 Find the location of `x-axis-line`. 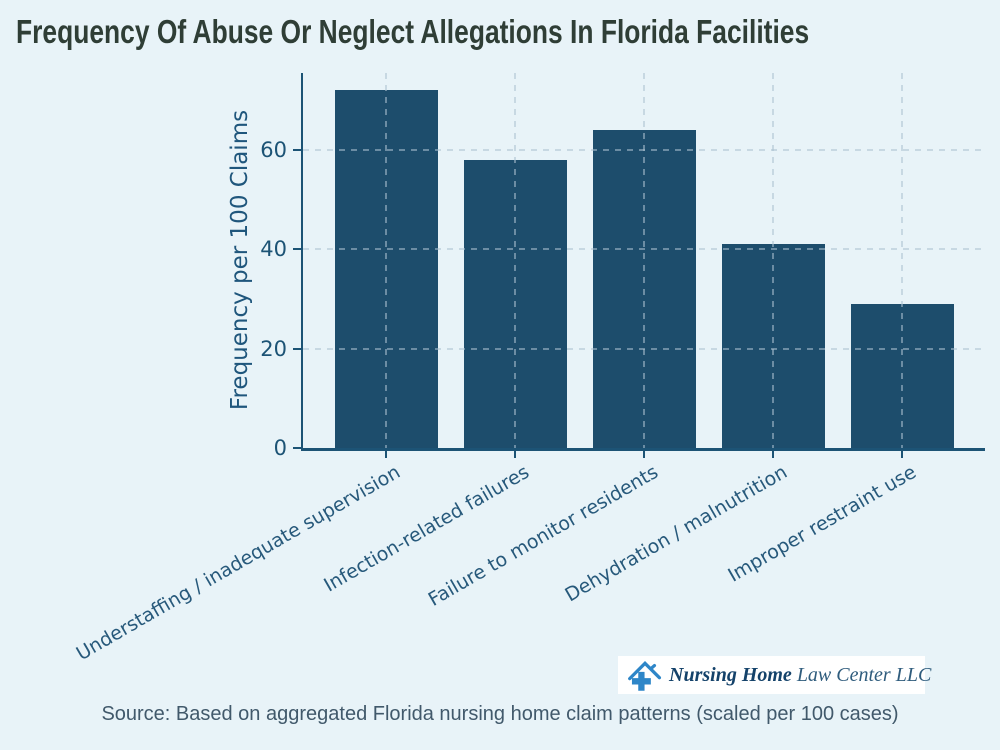

x-axis-line is located at coordinates (643, 449).